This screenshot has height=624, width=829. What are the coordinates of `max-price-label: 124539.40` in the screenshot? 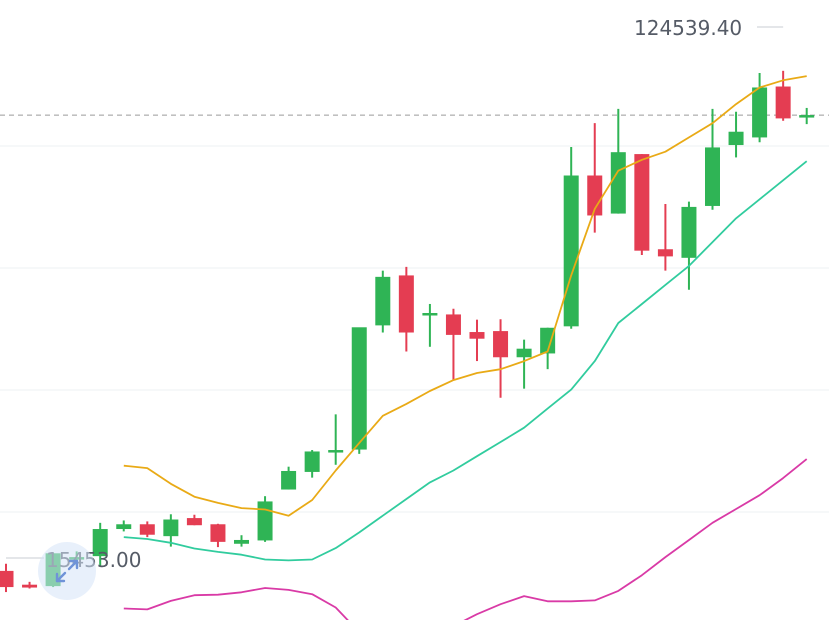 It's located at (688, 28).